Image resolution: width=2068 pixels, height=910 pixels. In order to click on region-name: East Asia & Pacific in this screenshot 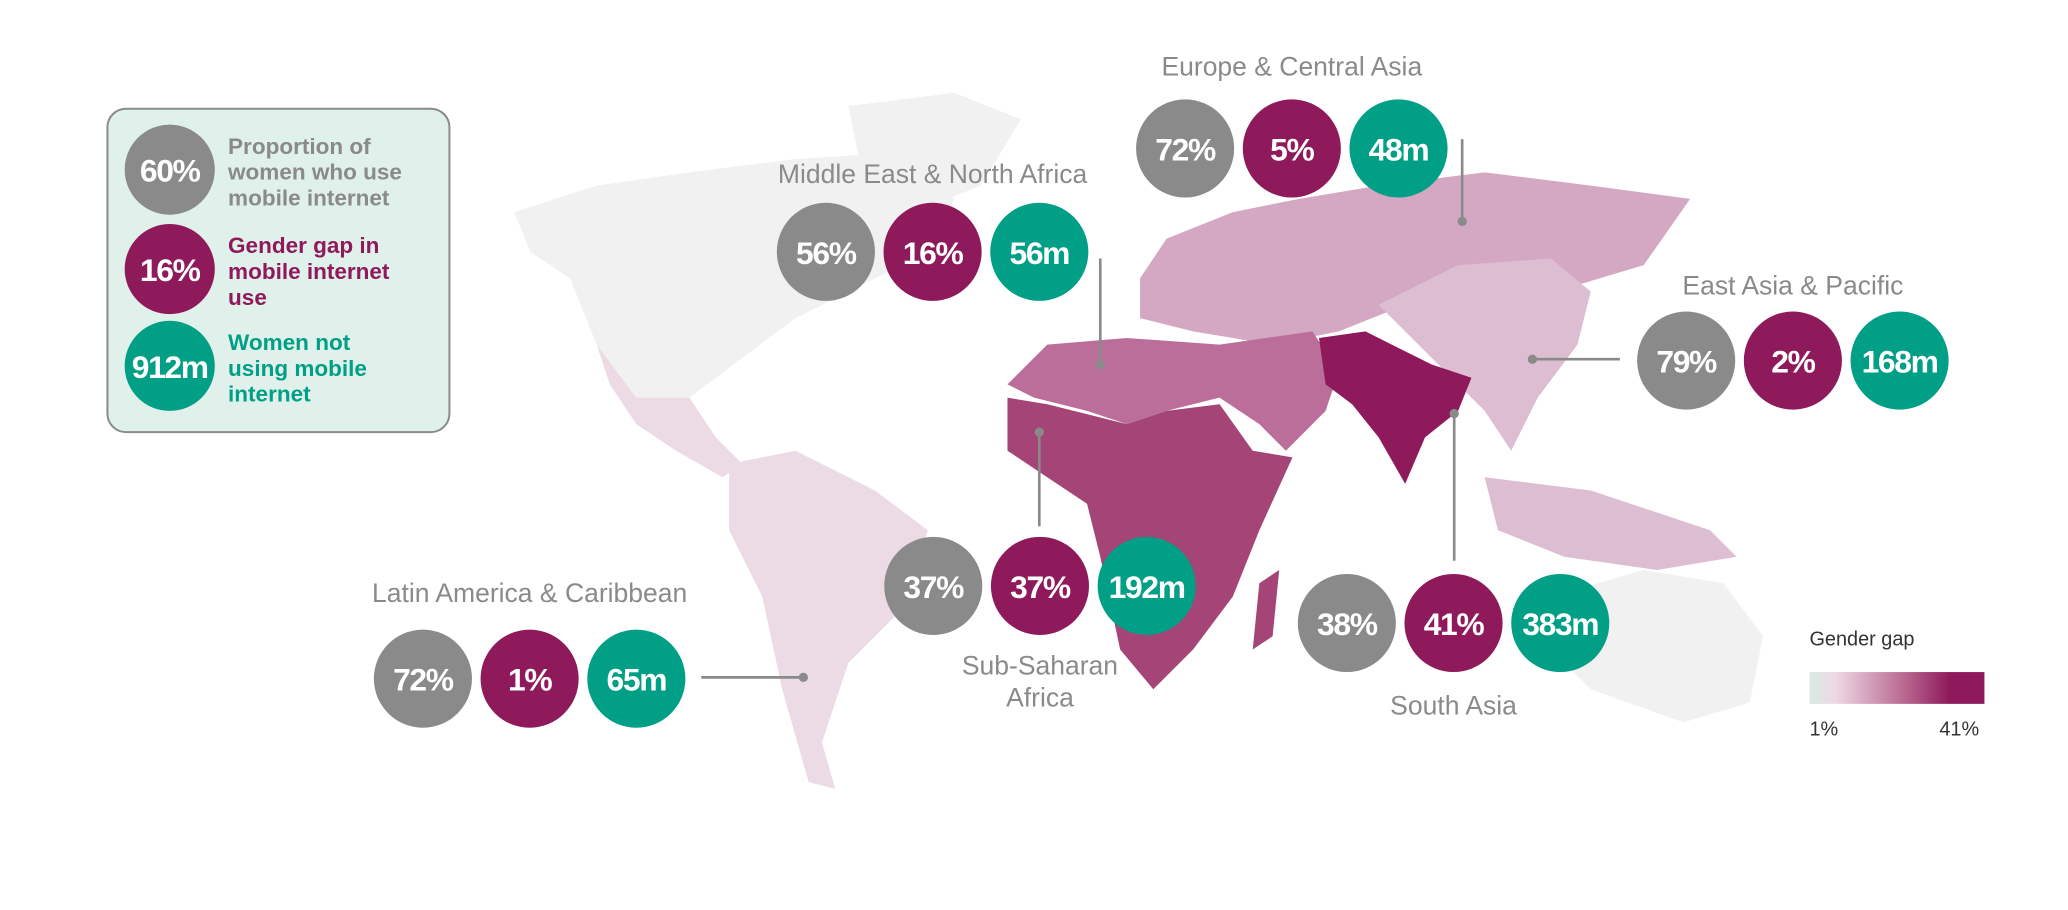, I will do `click(1792, 285)`.